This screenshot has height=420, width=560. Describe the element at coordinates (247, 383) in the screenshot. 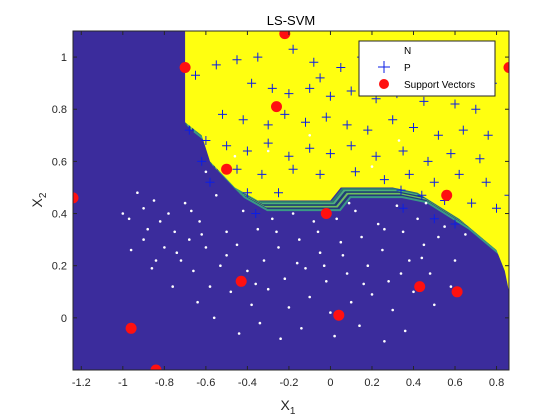

I see `x-tick-label: -0.4` at that location.